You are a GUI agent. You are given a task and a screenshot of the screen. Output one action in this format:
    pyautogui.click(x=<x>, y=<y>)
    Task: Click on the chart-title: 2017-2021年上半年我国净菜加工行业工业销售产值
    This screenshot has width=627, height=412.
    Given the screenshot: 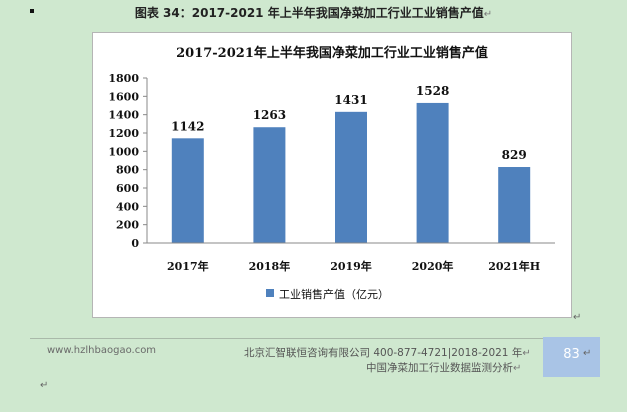 What is the action you would take?
    pyautogui.click(x=332, y=53)
    